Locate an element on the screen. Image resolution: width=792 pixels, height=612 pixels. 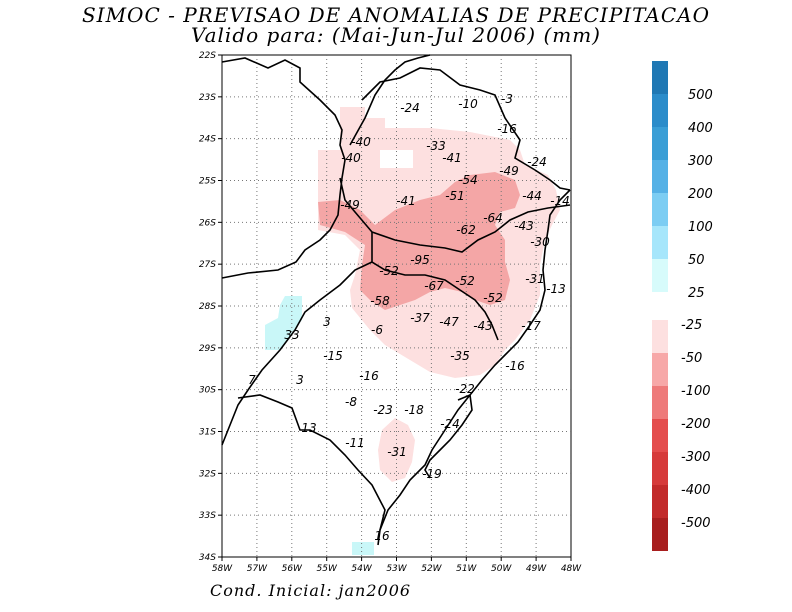
lon-tick-label: 49W is located at coordinates (536, 569).